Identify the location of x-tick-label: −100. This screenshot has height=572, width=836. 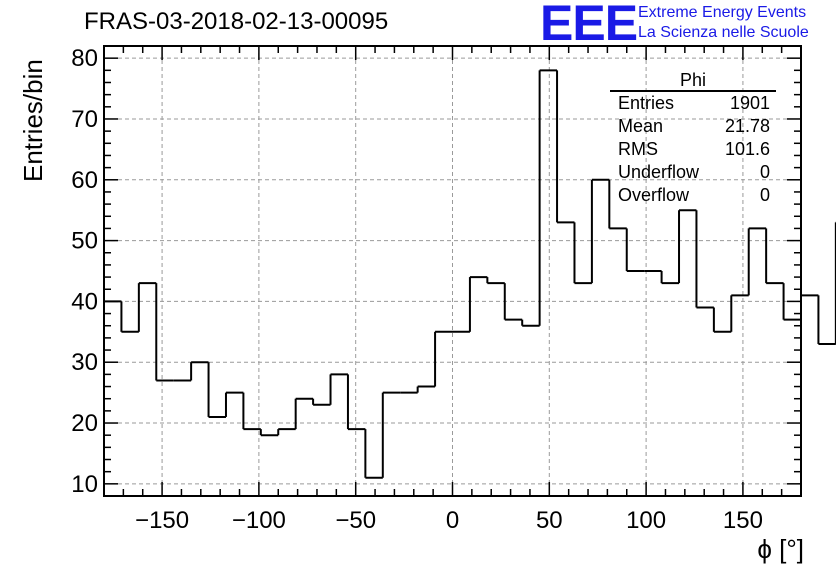
(259, 520).